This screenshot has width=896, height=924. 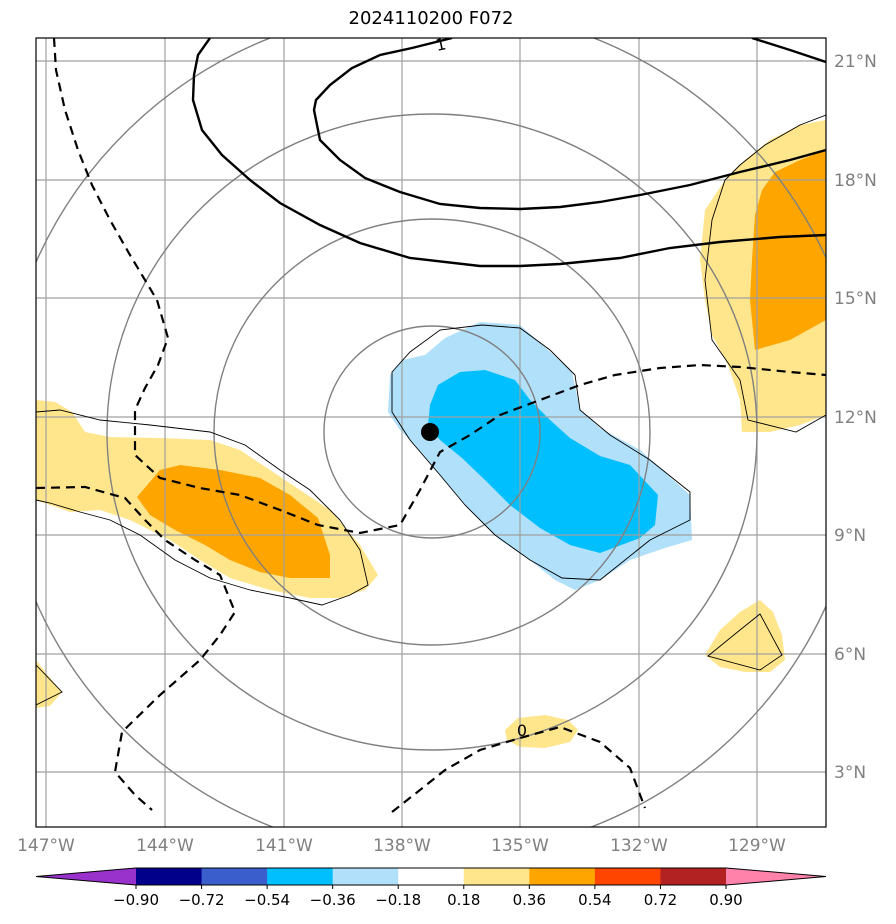 What do you see at coordinates (594, 900) in the screenshot?
I see `colorbar-tick-label: 0.54` at bounding box center [594, 900].